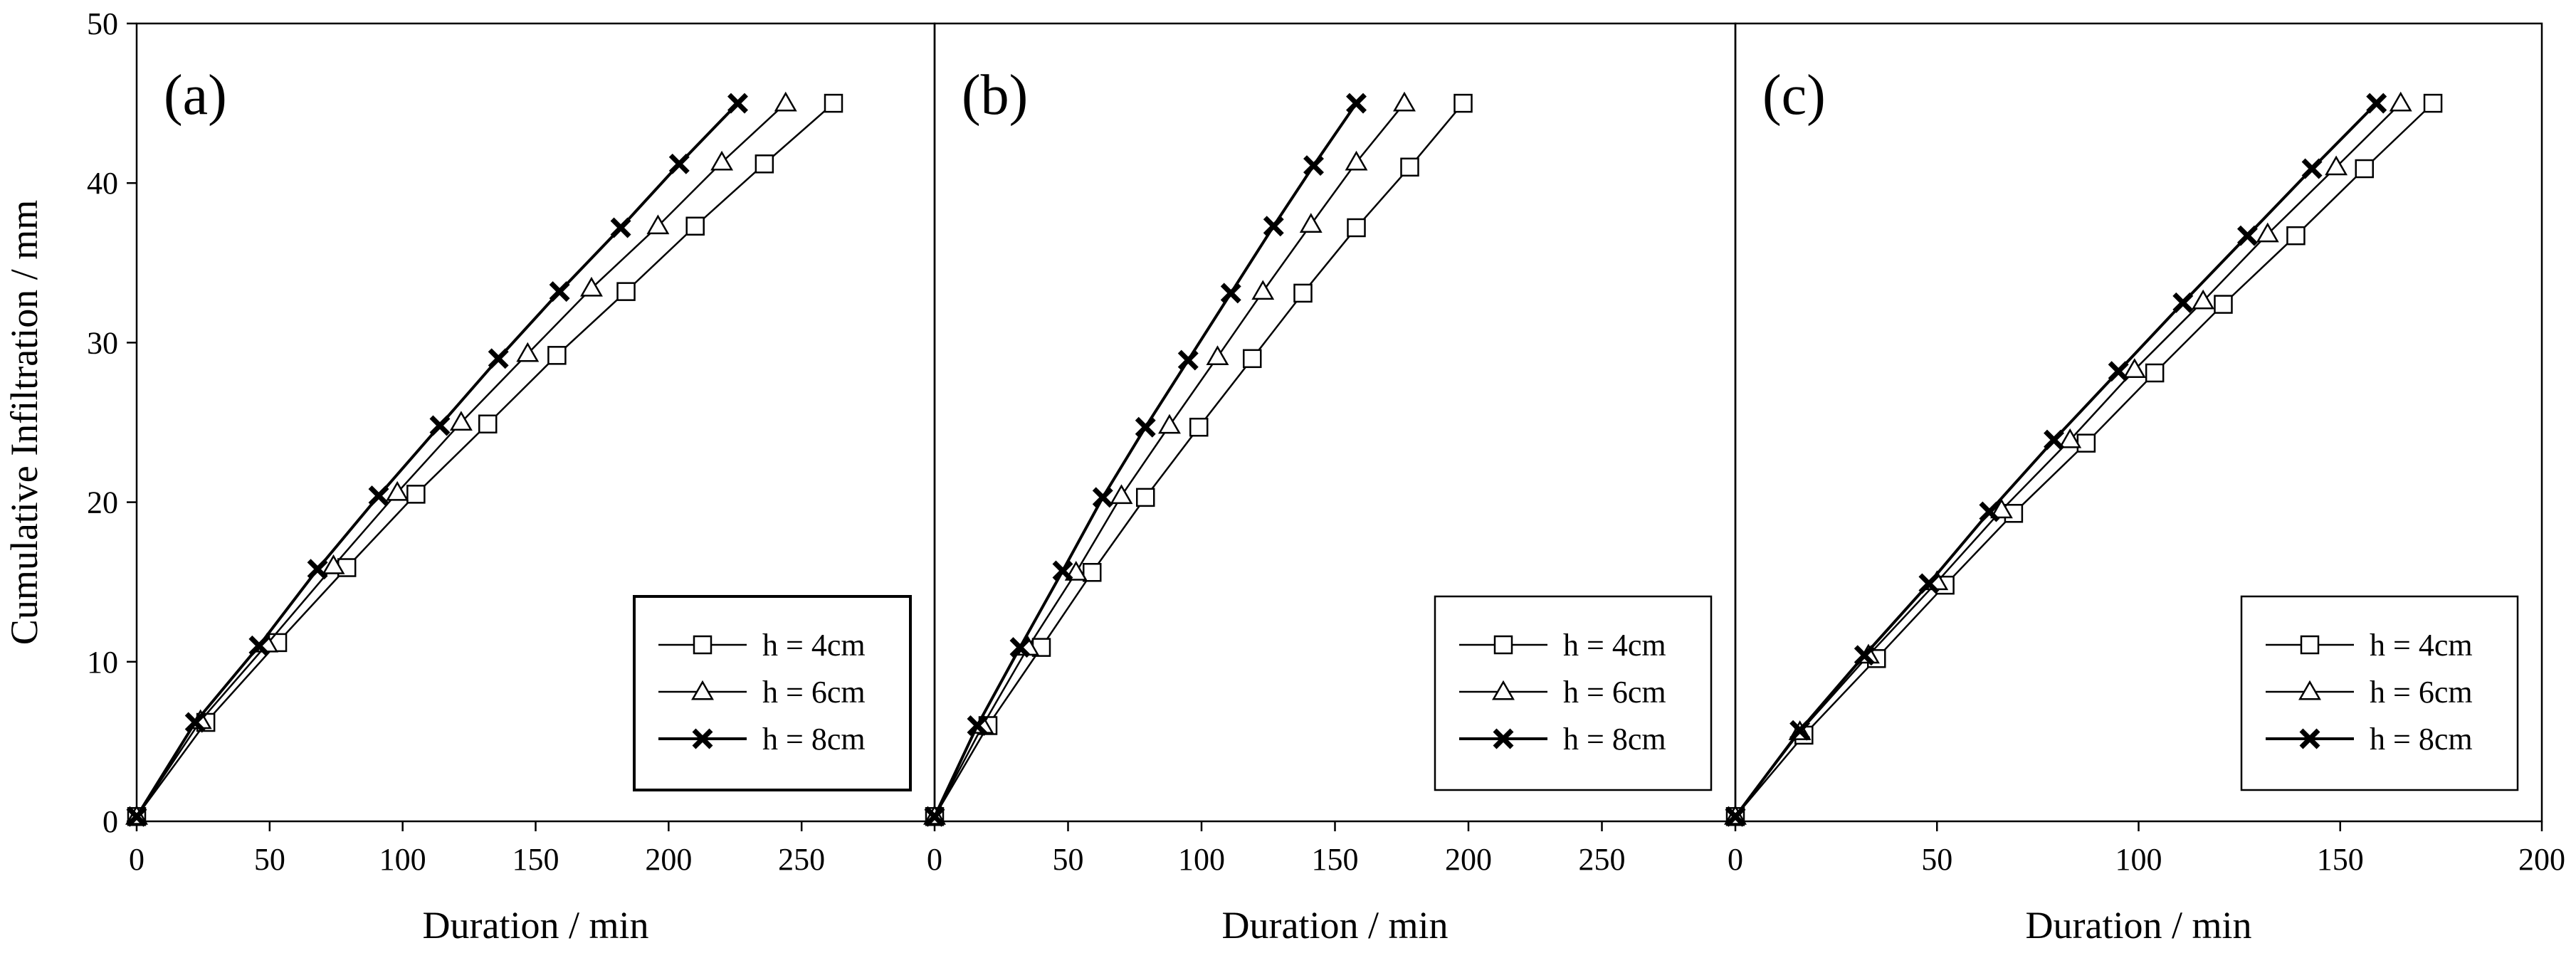  Describe the element at coordinates (802, 859) in the screenshot. I see `x-tick-label: 250` at that location.